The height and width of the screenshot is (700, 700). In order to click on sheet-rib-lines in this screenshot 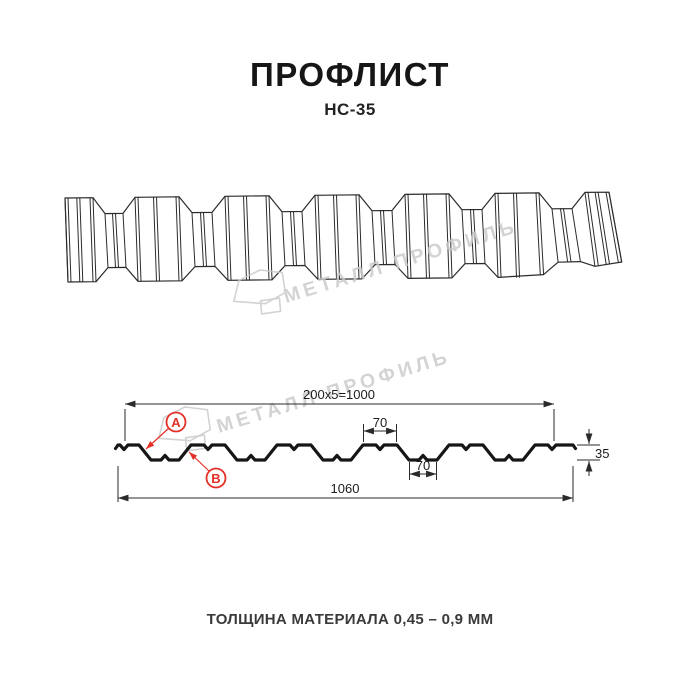, I will do `click(343, 237)`.